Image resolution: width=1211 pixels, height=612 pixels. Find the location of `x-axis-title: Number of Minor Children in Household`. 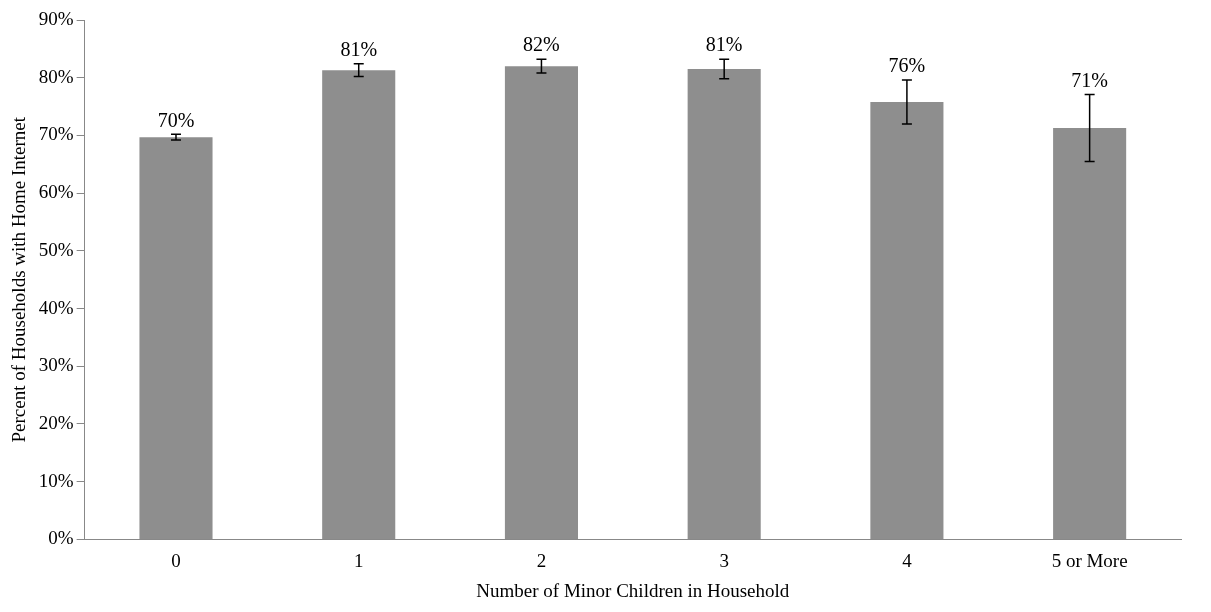

x-axis-title: Number of Minor Children in Household is located at coordinates (633, 590).